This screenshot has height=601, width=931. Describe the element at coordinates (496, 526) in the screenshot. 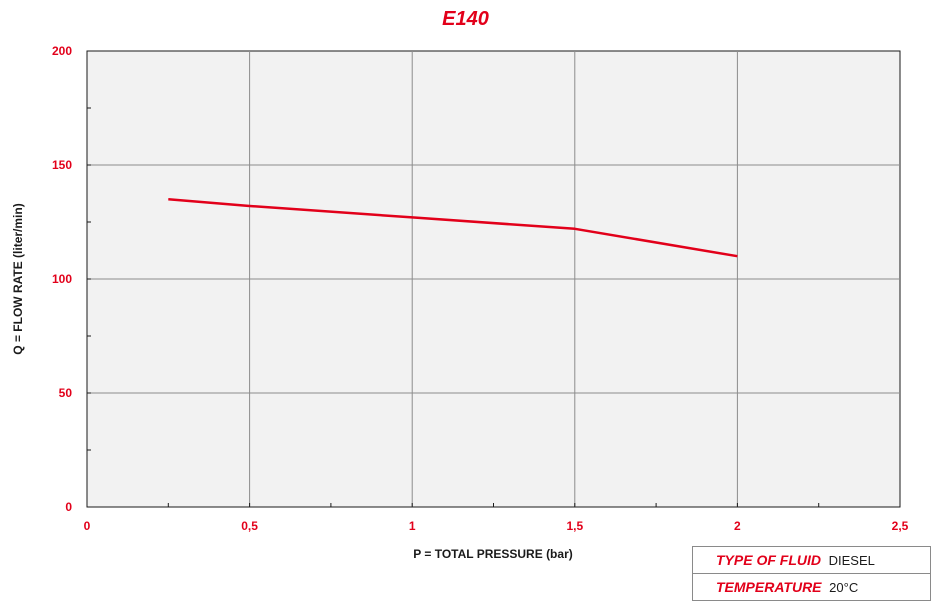

I see `x-tick-labels: 0 0,5 1 1,5 2 2,5` at that location.